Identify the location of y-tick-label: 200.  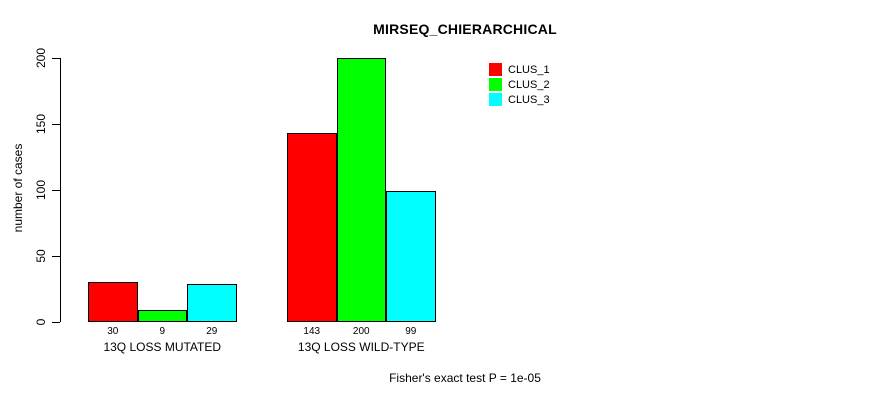
(41, 58).